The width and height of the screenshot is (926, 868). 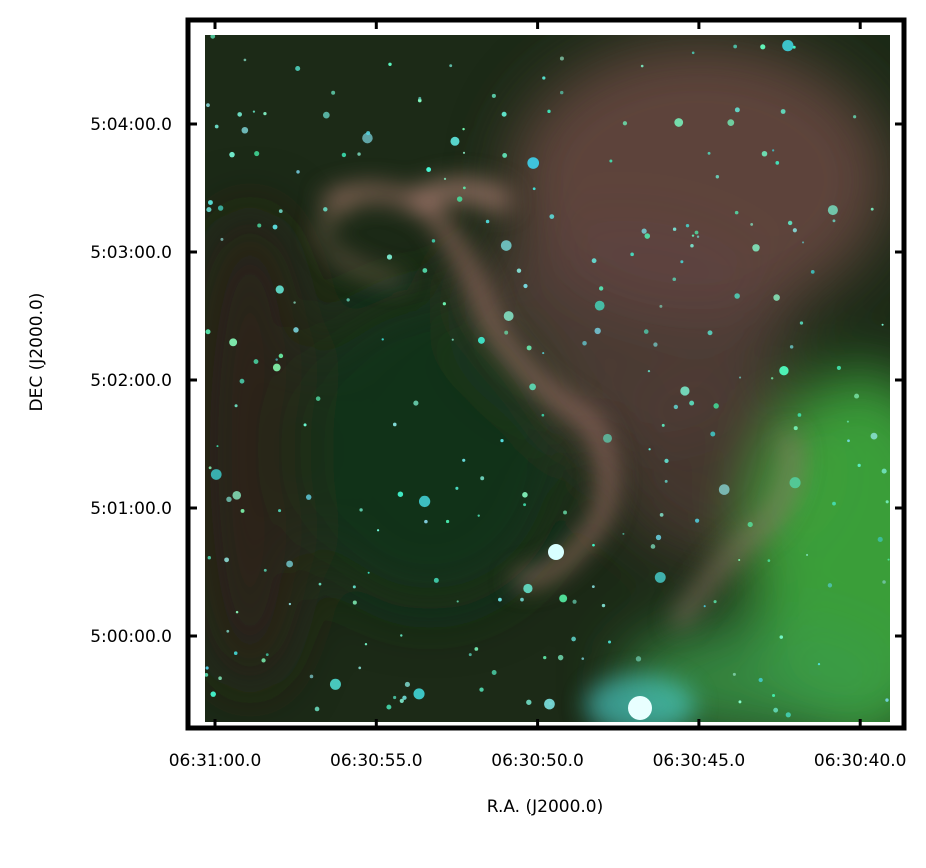 What do you see at coordinates (131, 509) in the screenshot?
I see `y-tick-label: 5:01:00.0` at bounding box center [131, 509].